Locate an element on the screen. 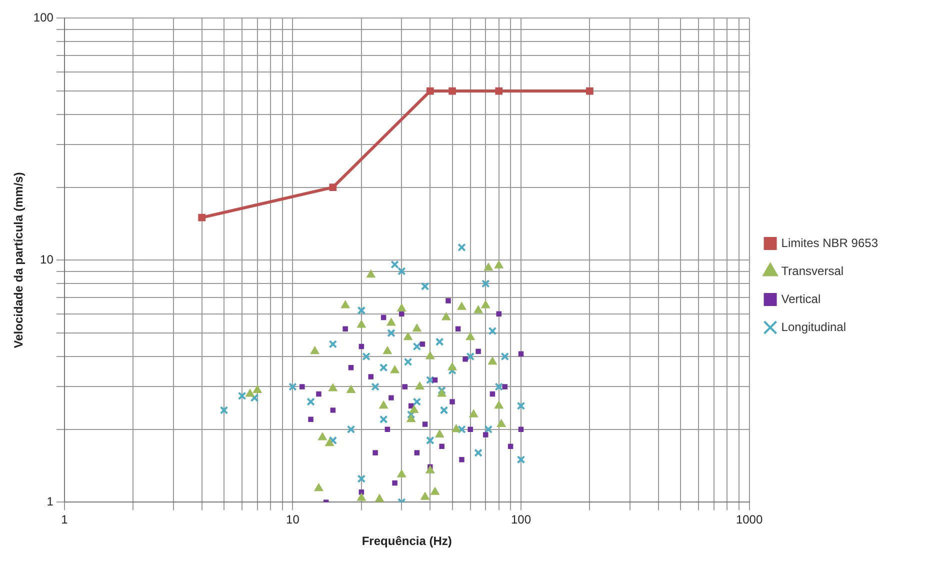 The width and height of the screenshot is (934, 566). legend-label: Transversal is located at coordinates (812, 271).